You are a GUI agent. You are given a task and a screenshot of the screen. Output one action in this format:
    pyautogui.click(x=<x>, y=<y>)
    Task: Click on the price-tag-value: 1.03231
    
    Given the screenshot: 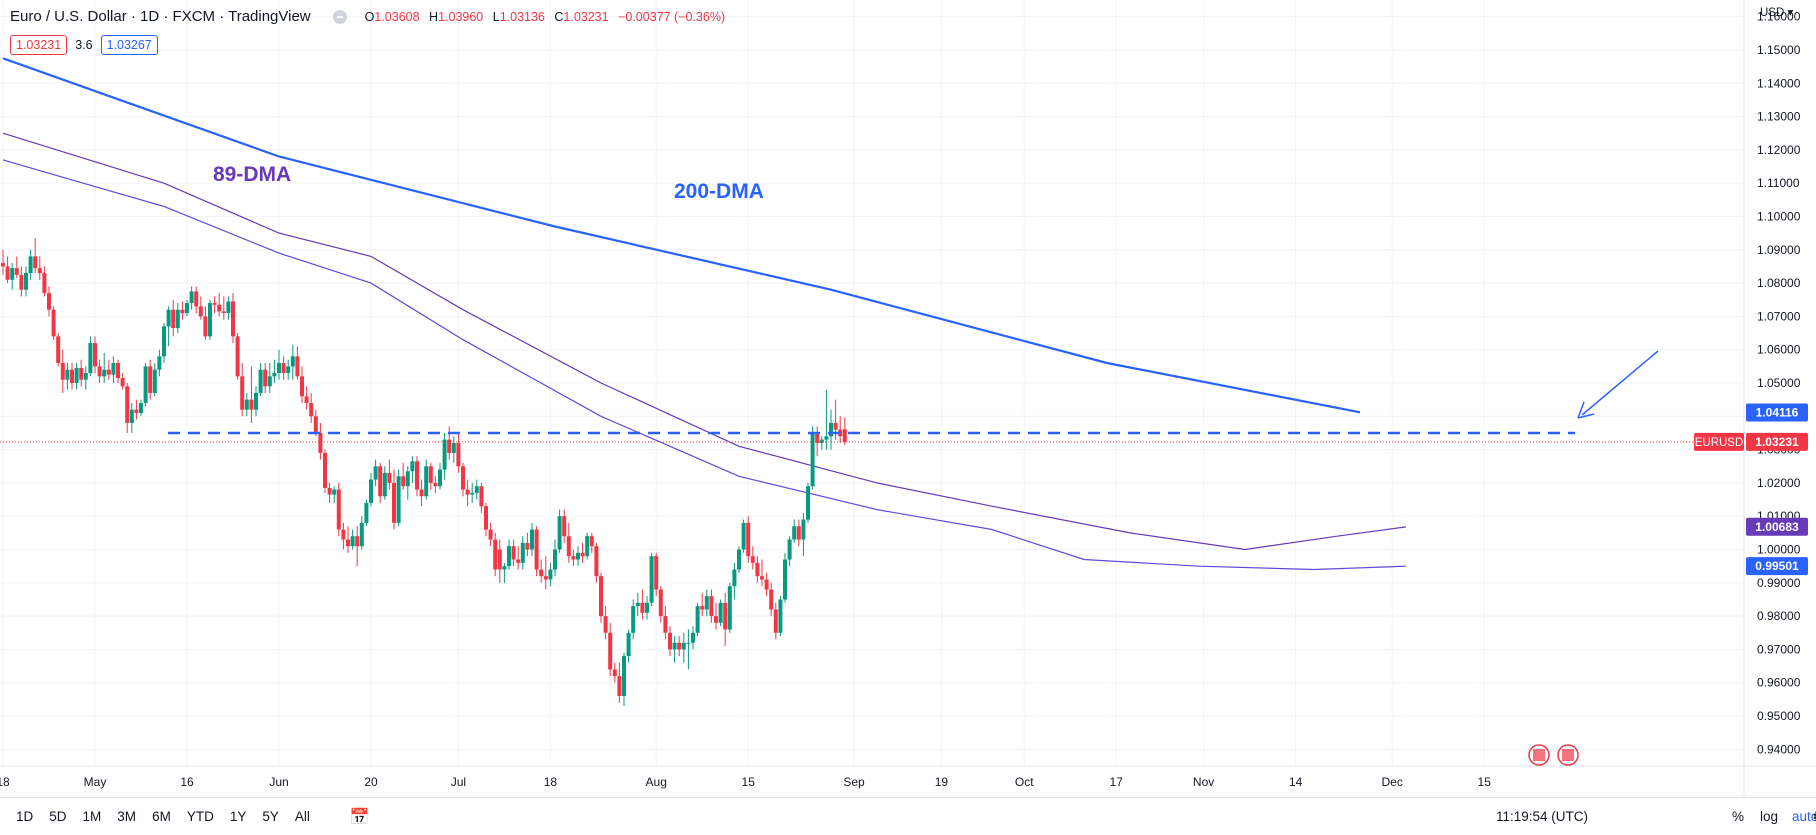 What is the action you would take?
    pyautogui.click(x=1777, y=442)
    